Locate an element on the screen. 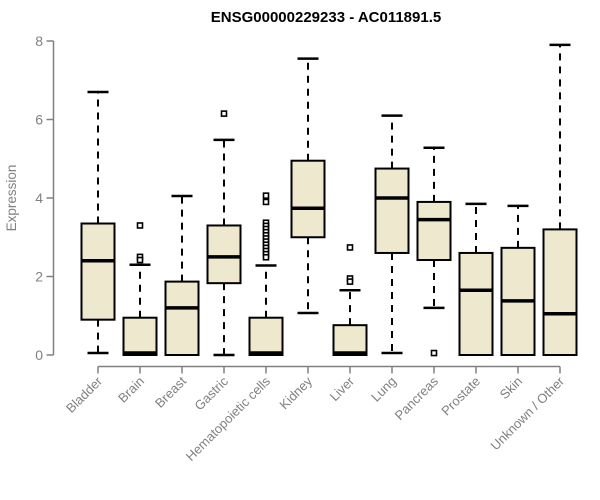 The width and height of the screenshot is (600, 500). x-axis-label-skin: Skin is located at coordinates (511, 388).